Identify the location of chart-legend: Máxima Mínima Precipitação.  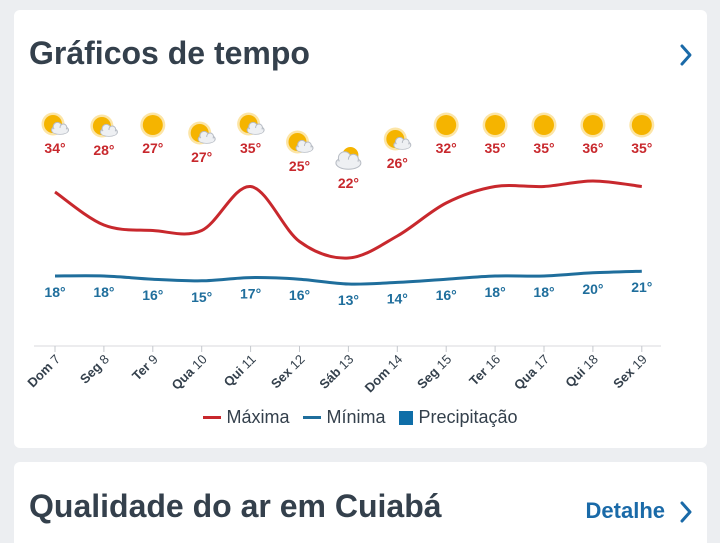
(360, 417).